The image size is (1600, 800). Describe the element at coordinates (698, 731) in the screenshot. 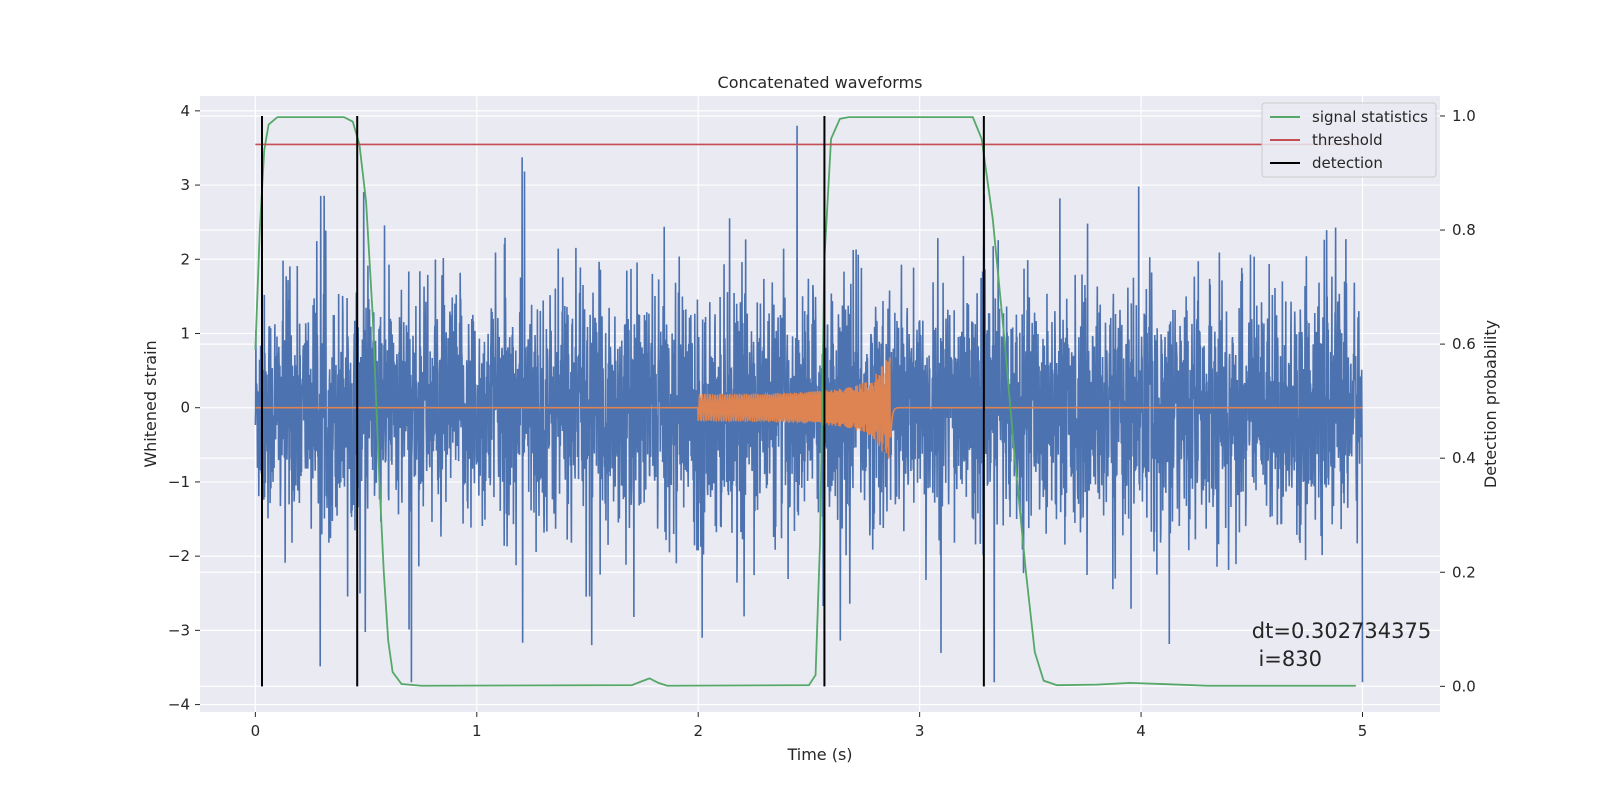

I see `x-tick-label: 2` at that location.